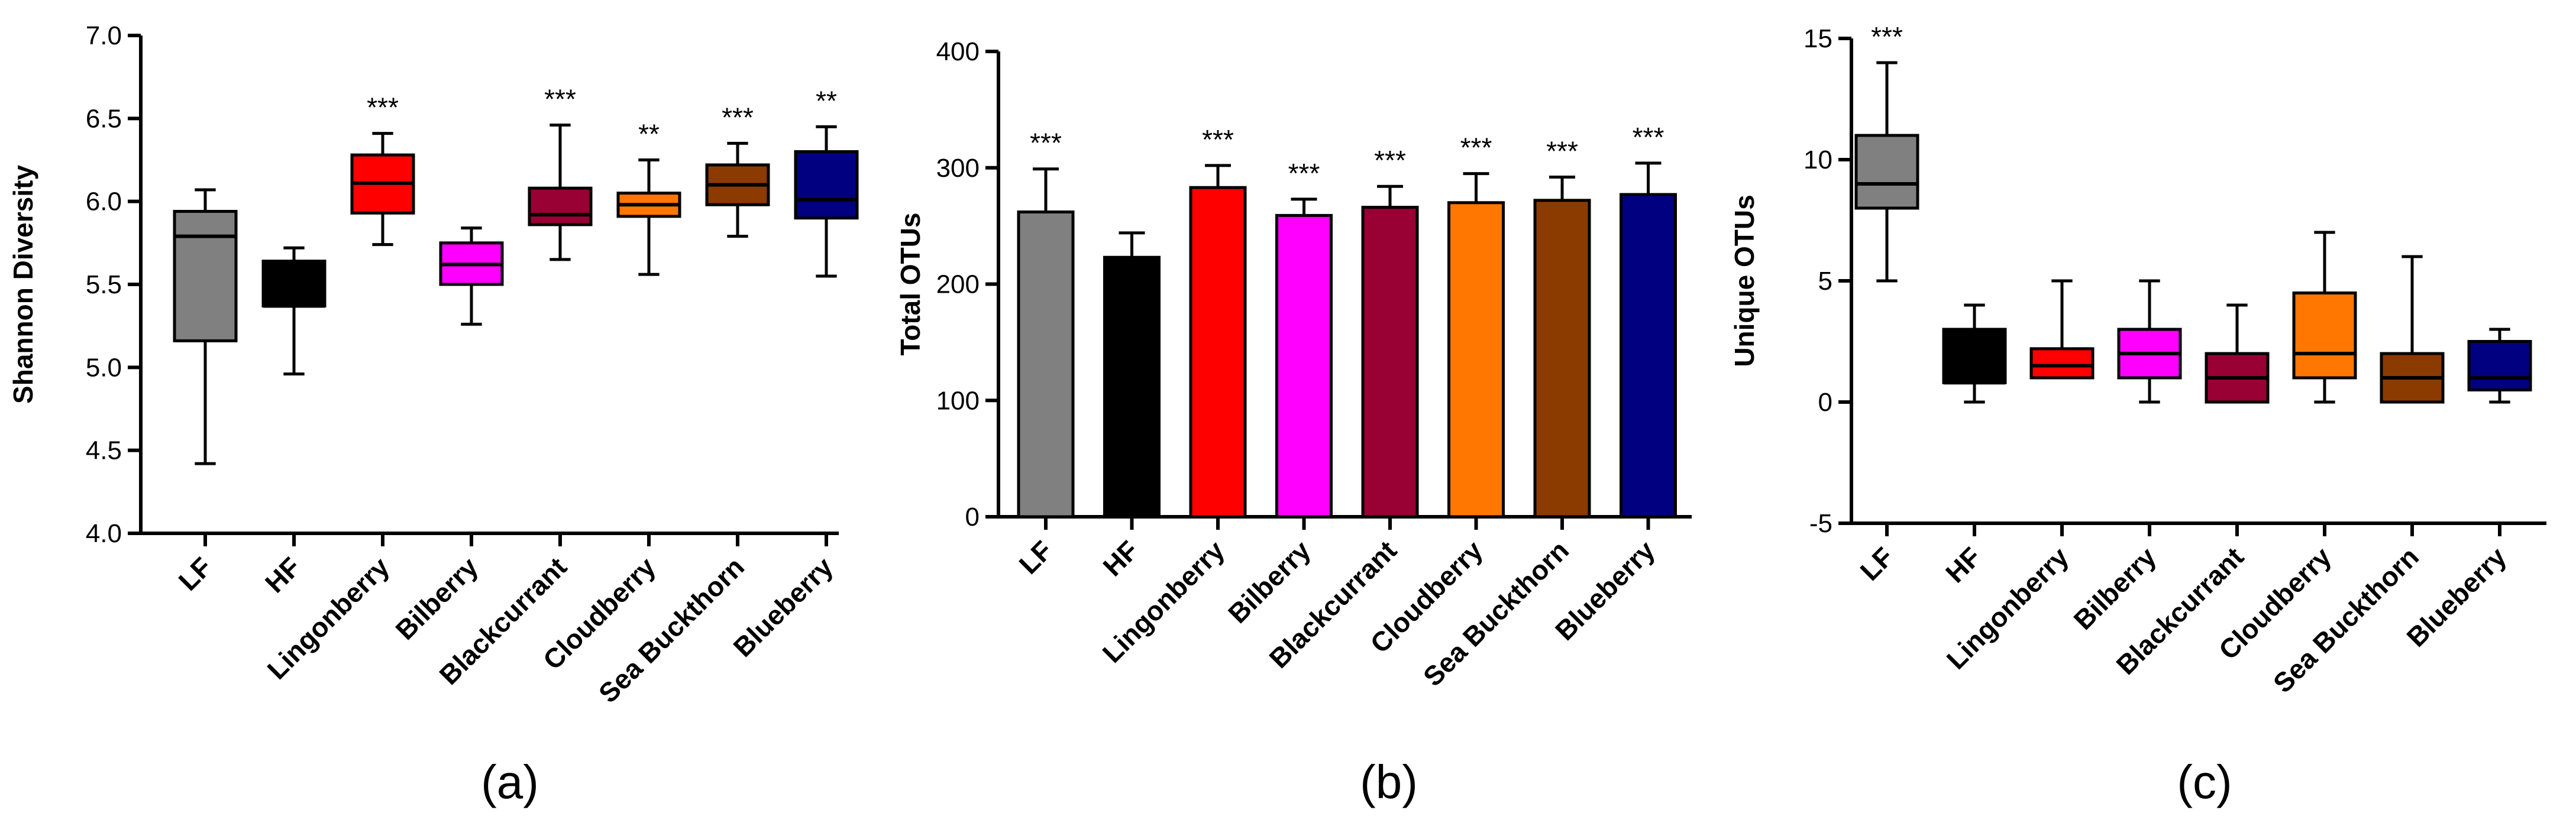 This screenshot has width=2576, height=839. What do you see at coordinates (104, 118) in the screenshot?
I see `y-tick-label: 6.5` at bounding box center [104, 118].